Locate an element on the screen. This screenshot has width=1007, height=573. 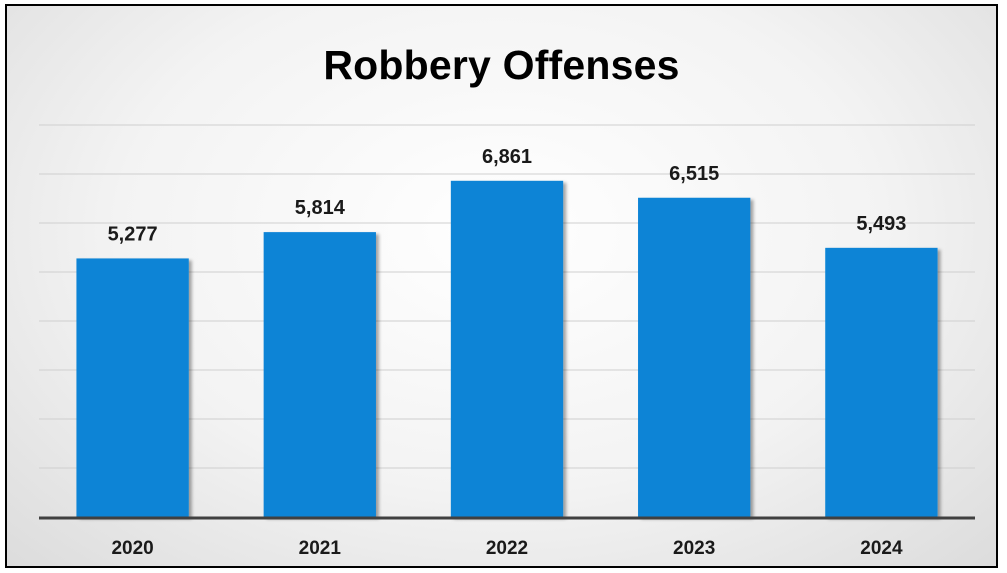
chart-title: Robbery Offenses is located at coordinates (501, 65).